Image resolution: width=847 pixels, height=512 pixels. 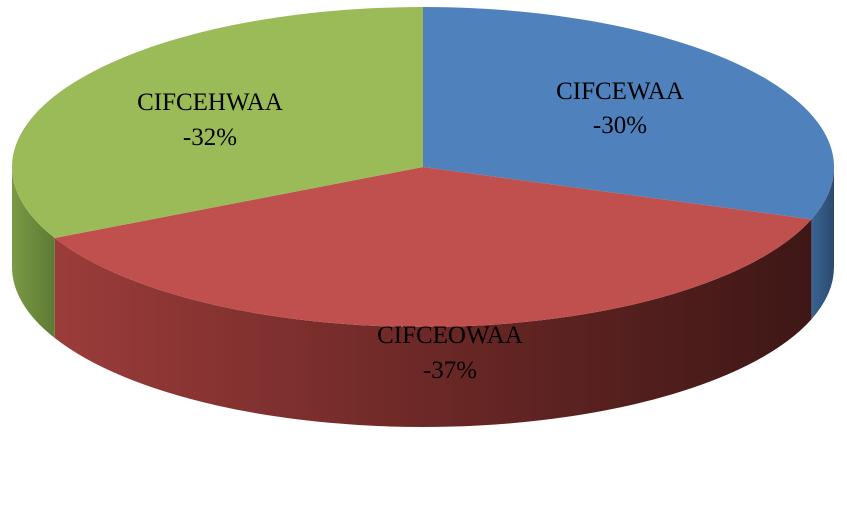 I want to click on slice-label-name-cifcewaa: CIFCEWAA, so click(x=620, y=91).